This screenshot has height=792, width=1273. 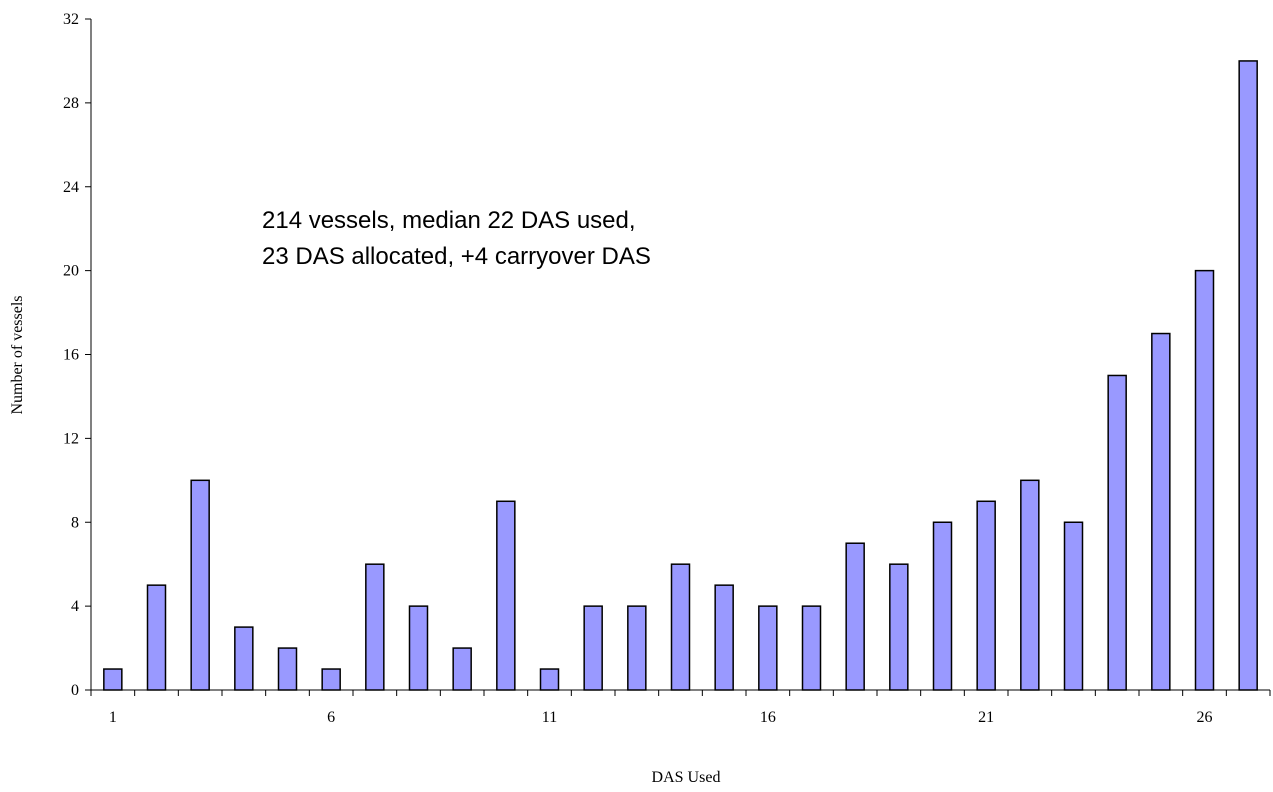 What do you see at coordinates (17, 354) in the screenshot?
I see `y-axis-title: Number of vessels` at bounding box center [17, 354].